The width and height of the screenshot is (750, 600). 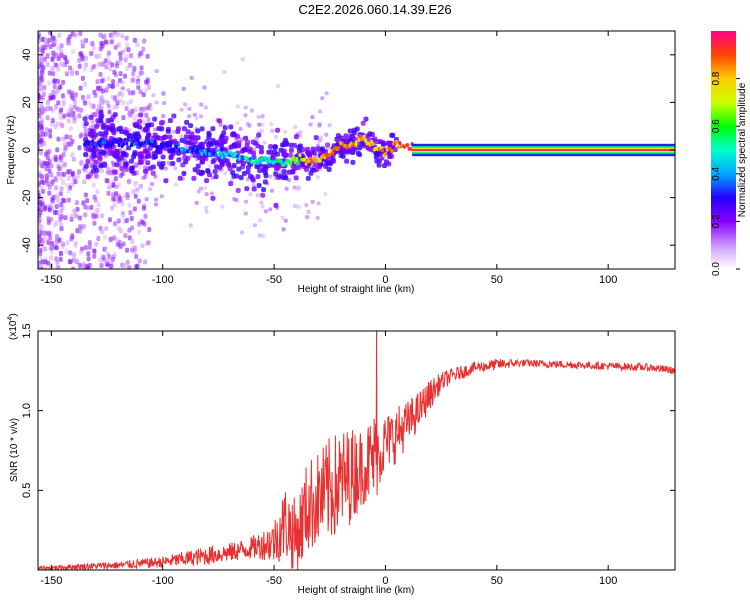 What do you see at coordinates (274, 280) in the screenshot?
I see `x-tick-label: -50` at bounding box center [274, 280].